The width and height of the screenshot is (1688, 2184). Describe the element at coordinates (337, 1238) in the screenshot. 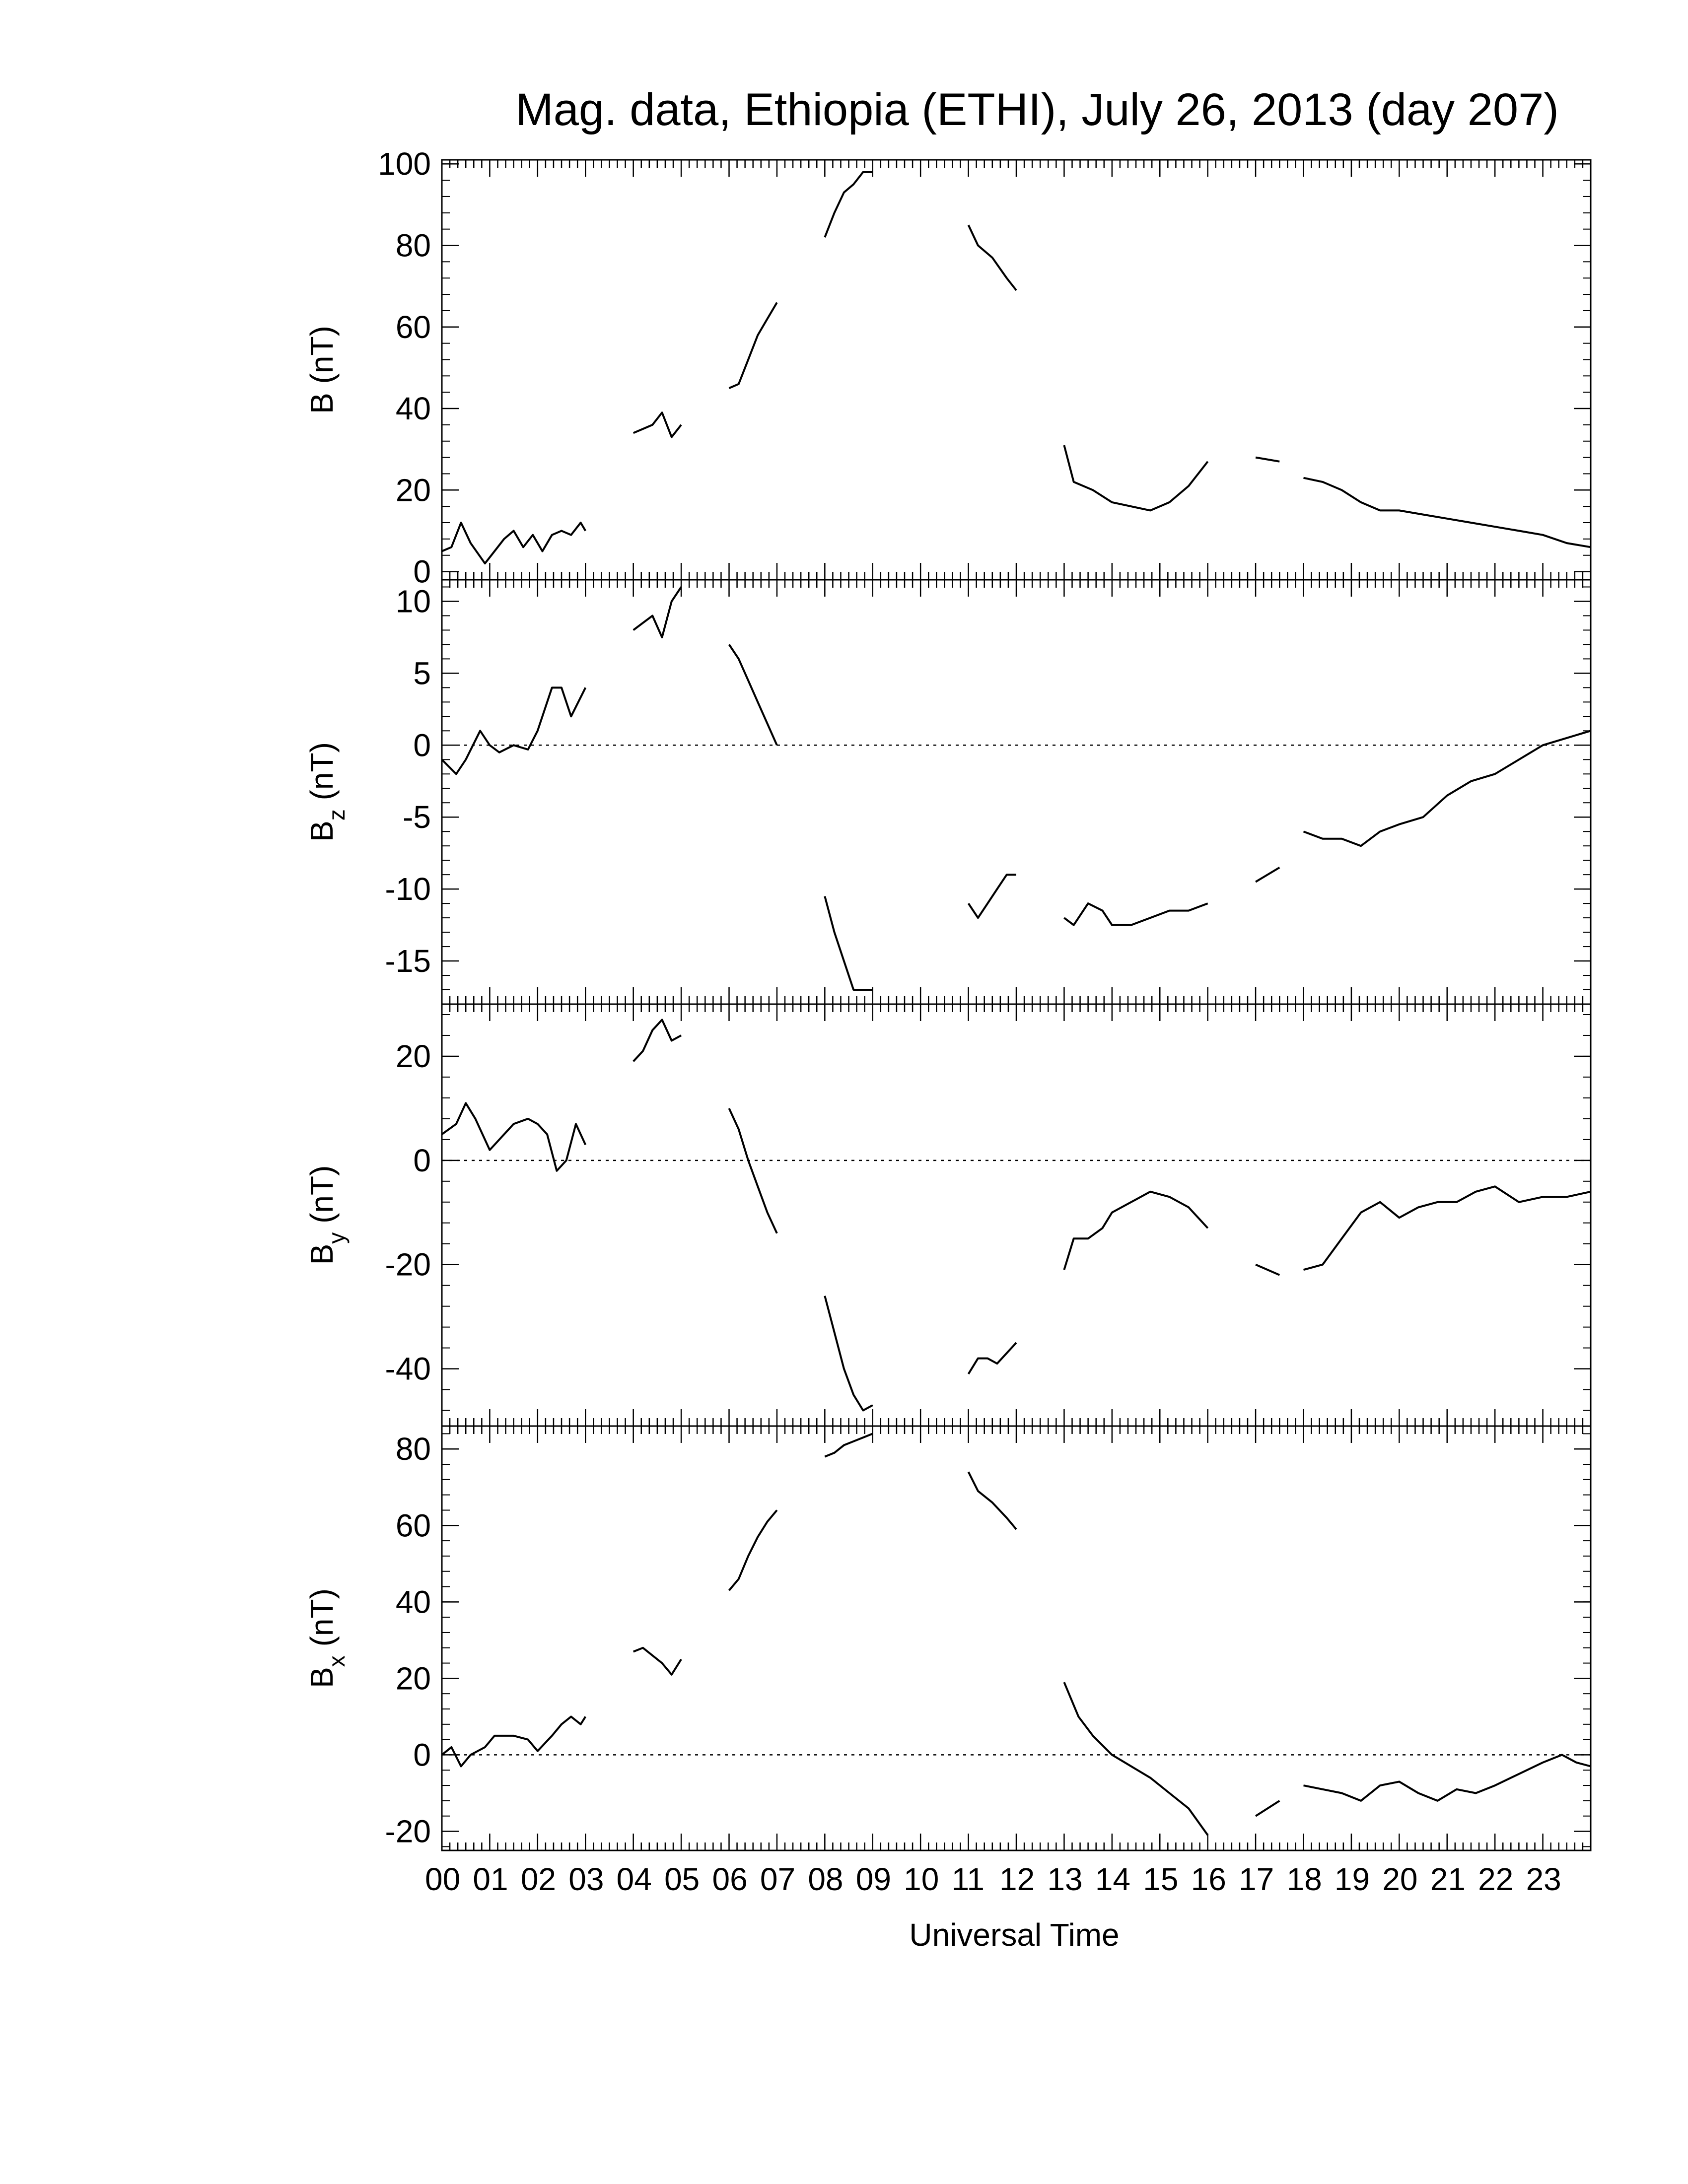

I see `y-label-subscript: y` at that location.